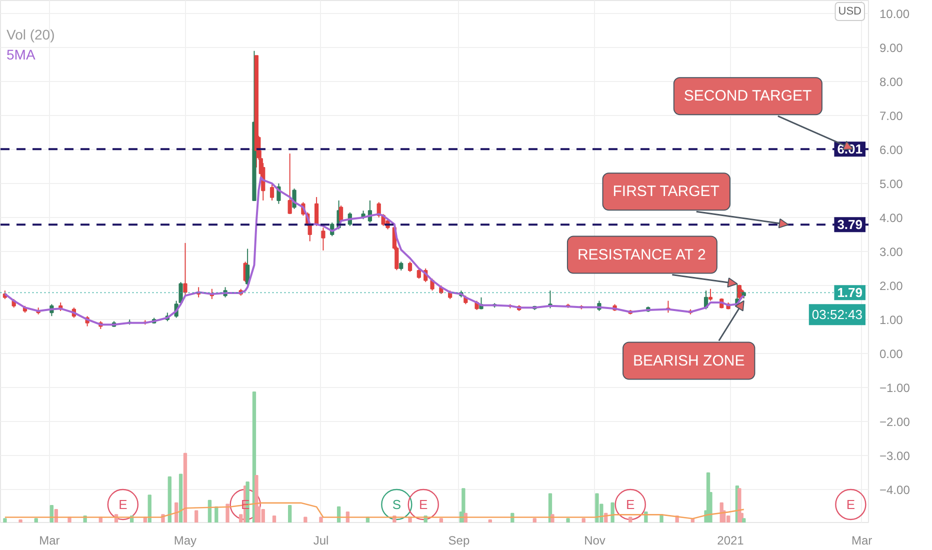 This screenshot has height=550, width=932. What do you see at coordinates (892, 81) in the screenshot?
I see `y-tick-label: 8.00` at bounding box center [892, 81].